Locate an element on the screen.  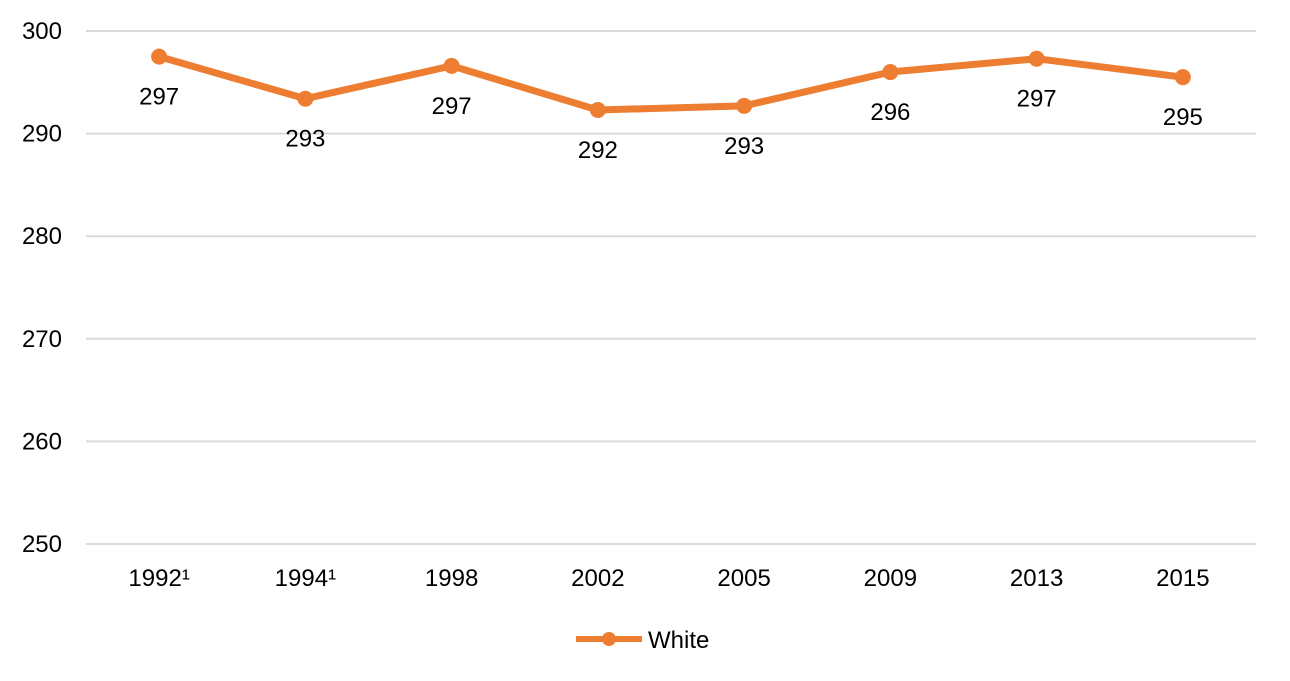
x-tick-label: 1998 is located at coordinates (451, 578).